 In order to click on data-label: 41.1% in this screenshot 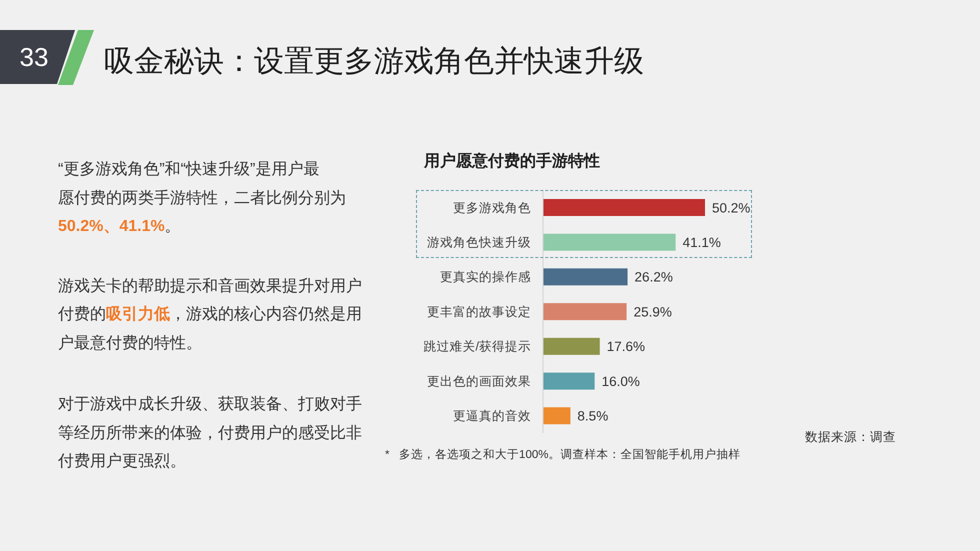, I will do `click(701, 242)`.